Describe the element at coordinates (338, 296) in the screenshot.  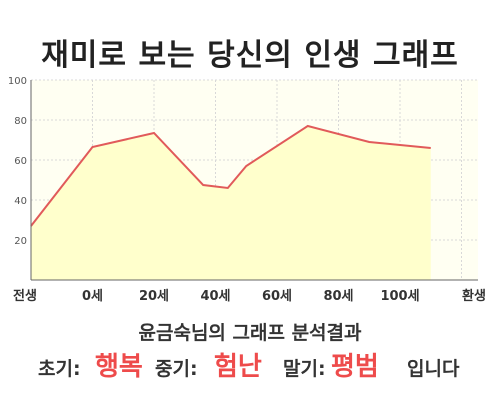
I see `x-tick-label: 80세` at that location.